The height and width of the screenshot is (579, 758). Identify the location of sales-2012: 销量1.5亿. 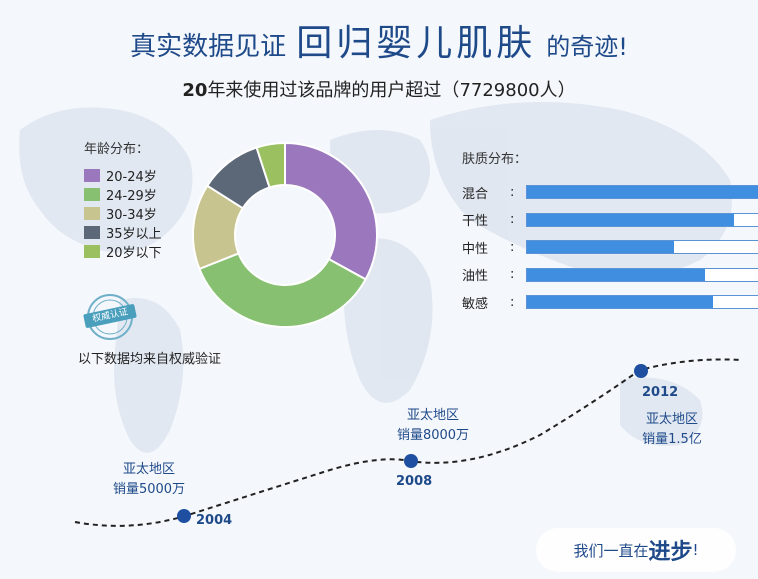
(672, 439).